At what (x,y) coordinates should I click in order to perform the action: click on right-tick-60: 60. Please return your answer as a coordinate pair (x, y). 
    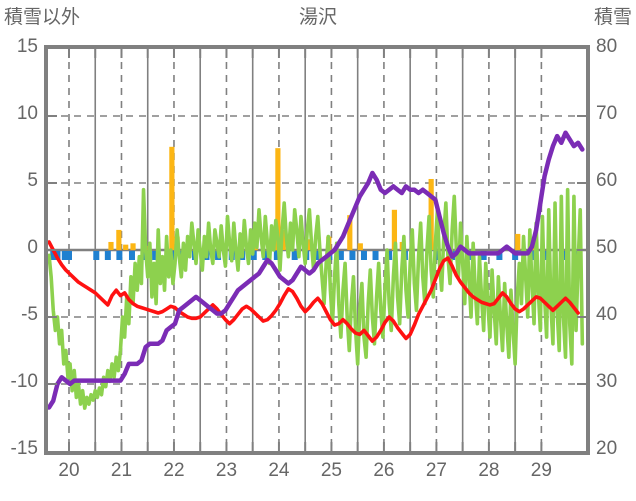
    Looking at the image, I should click on (607, 180).